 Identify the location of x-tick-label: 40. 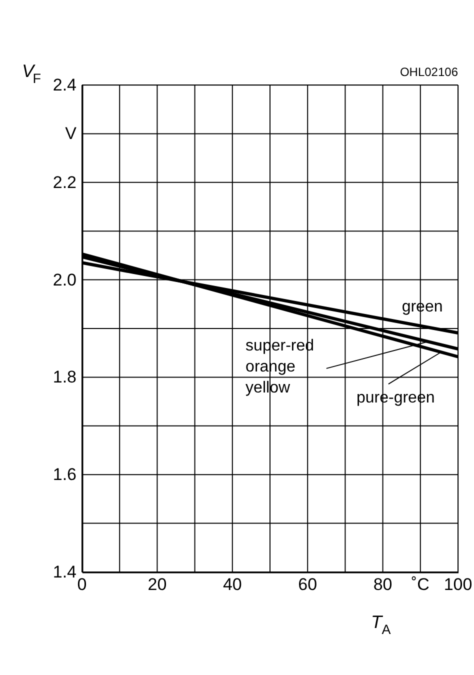
(232, 584).